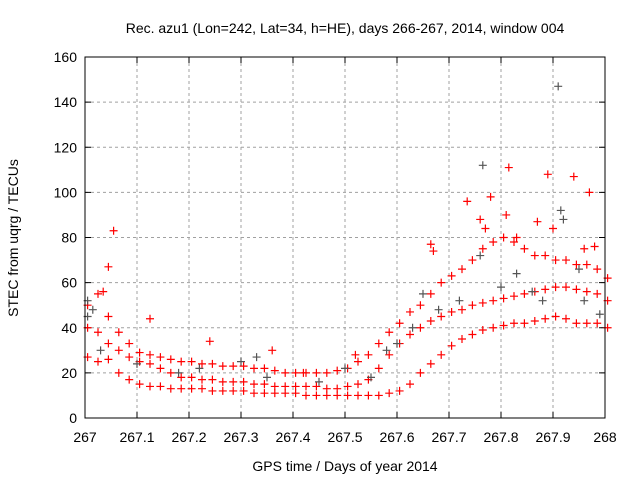  Describe the element at coordinates (448, 437) in the screenshot. I see `x-tick-label: 267.7` at that location.